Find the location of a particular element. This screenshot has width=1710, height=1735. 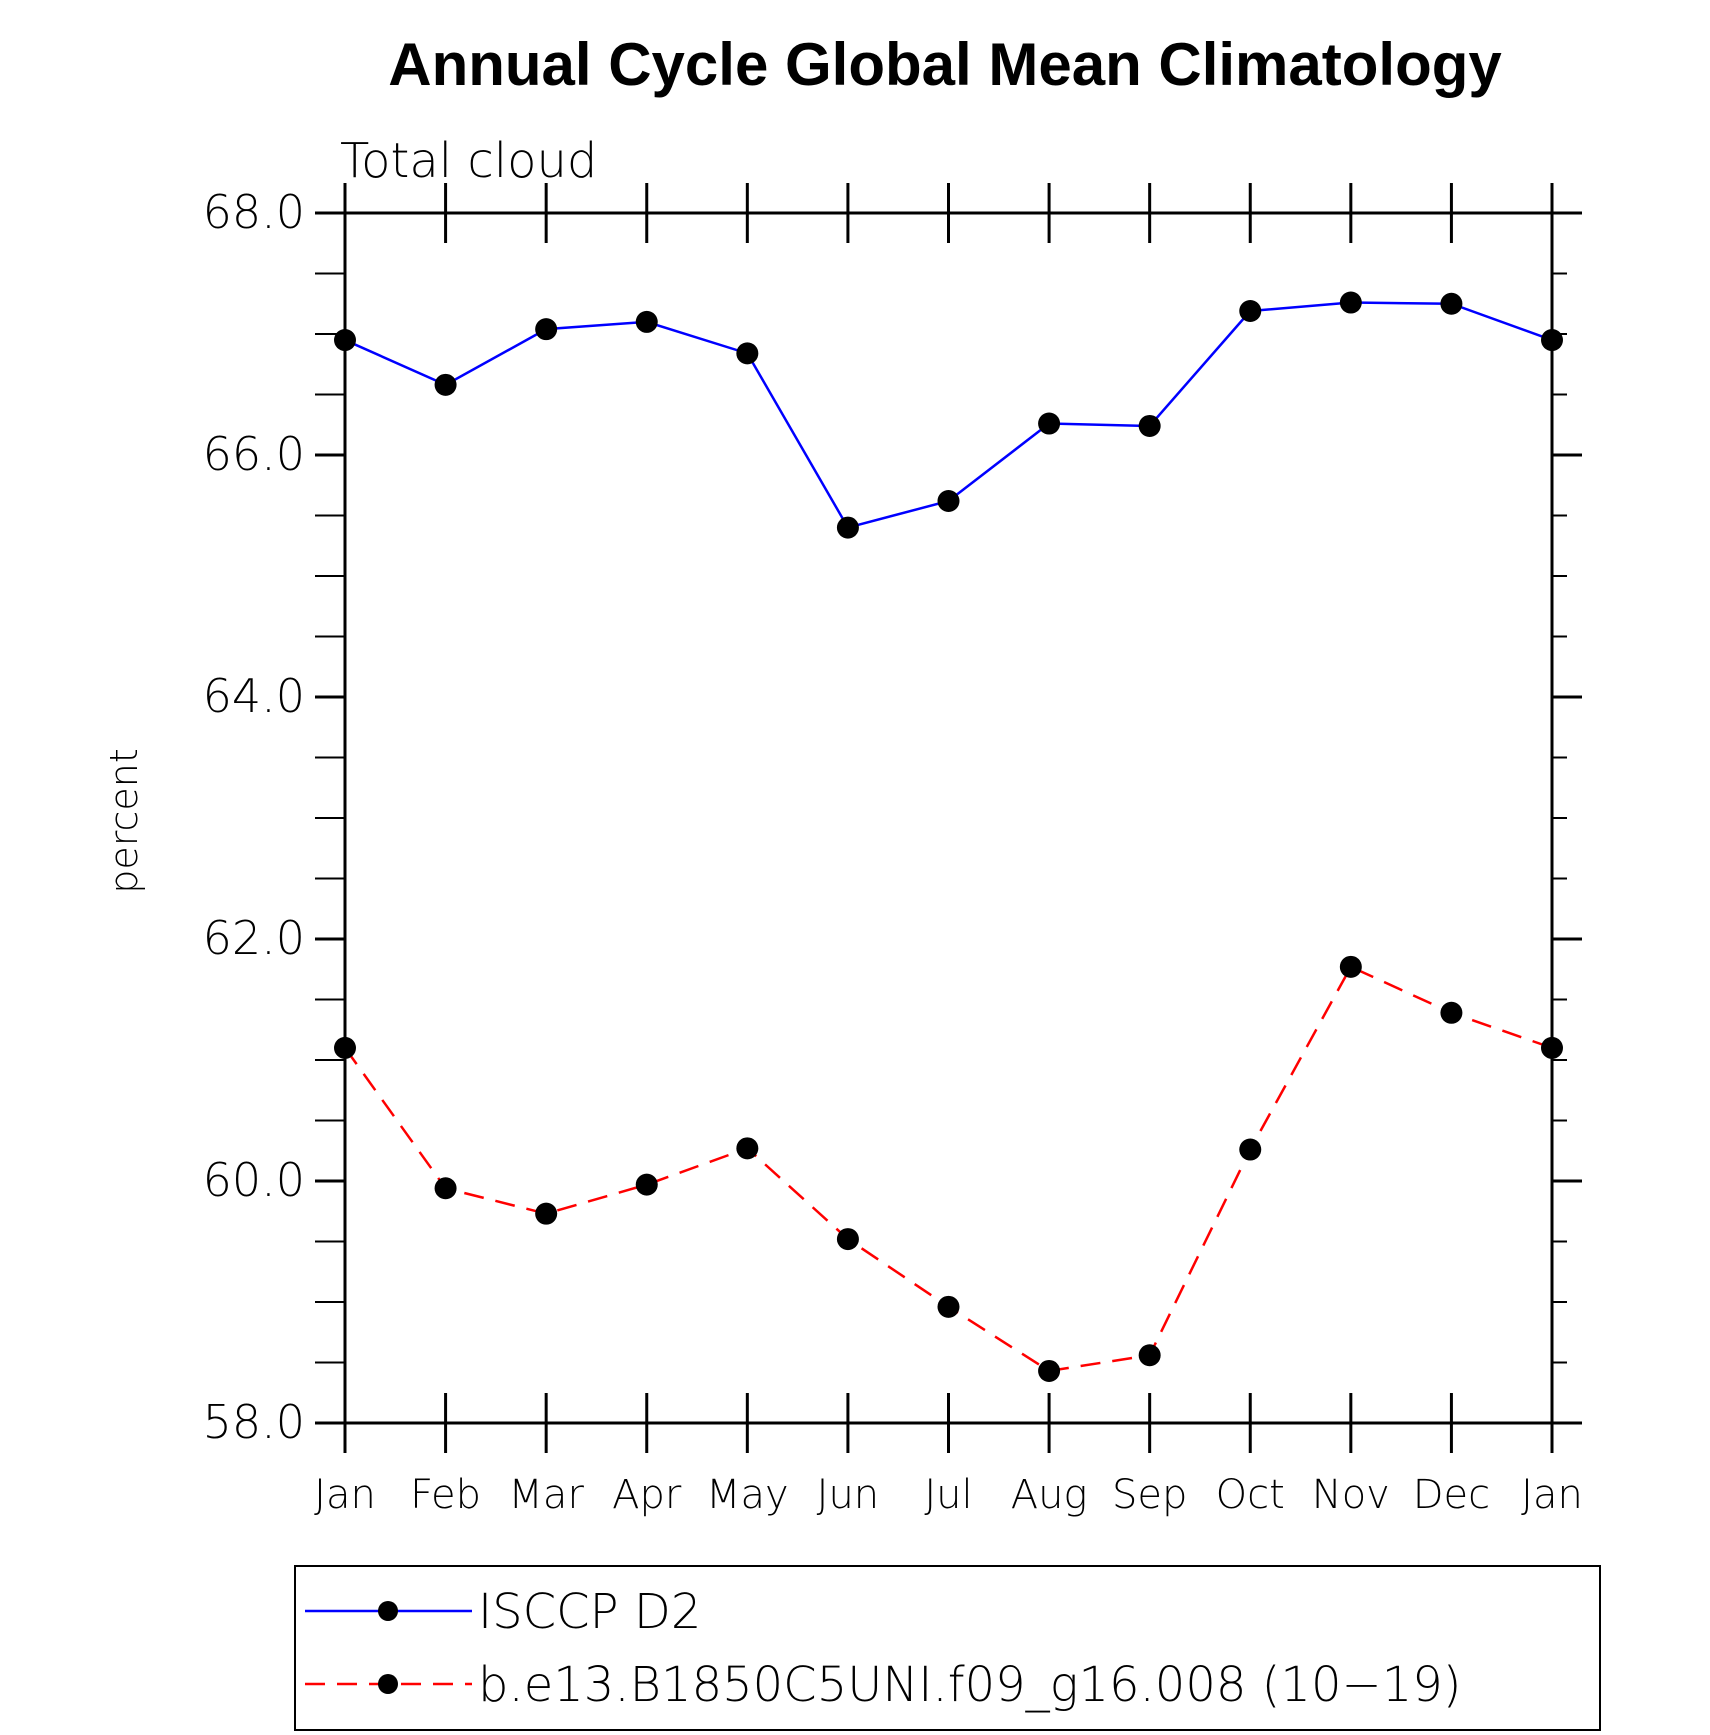

y-tick-label: 64.0 is located at coordinates (254, 696).